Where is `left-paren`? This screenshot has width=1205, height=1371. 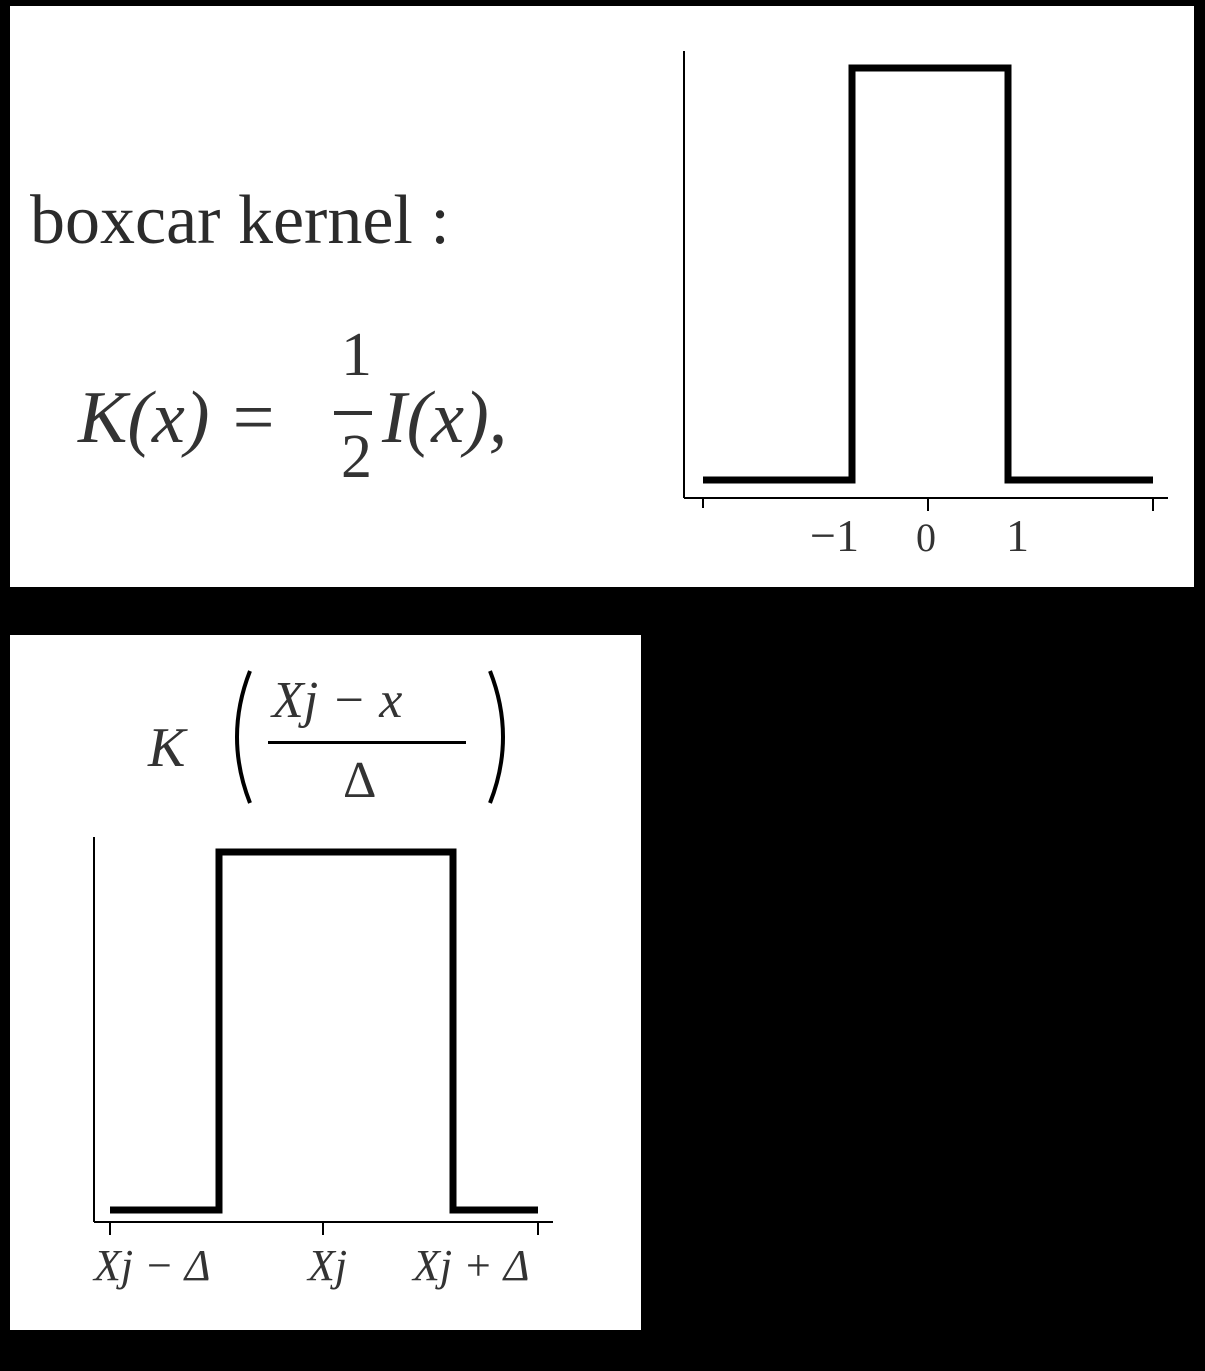 left-paren is located at coordinates (243, 737).